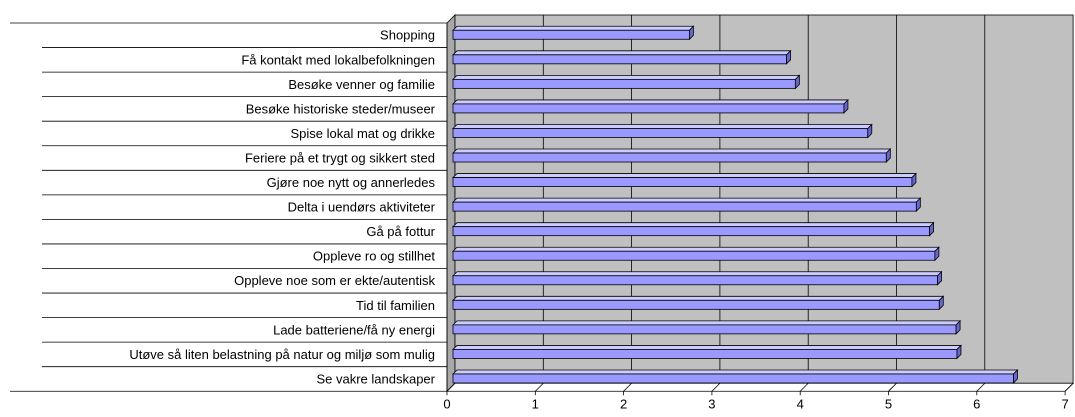  Describe the element at coordinates (446, 403) in the screenshot. I see `x-tick-label: 0` at that location.